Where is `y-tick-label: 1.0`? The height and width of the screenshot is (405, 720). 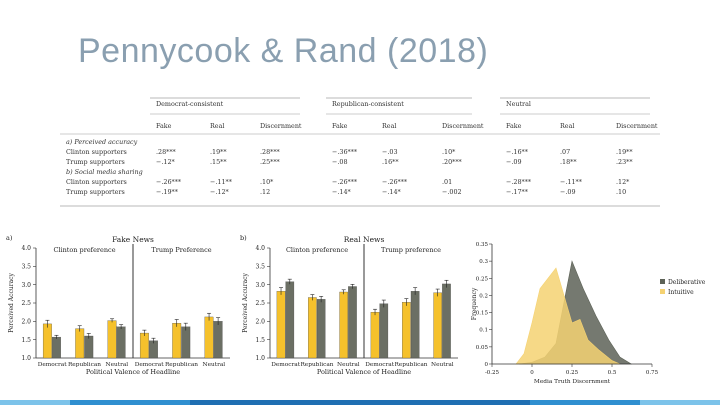 y-tick-label: 1.0 is located at coordinates (26, 358).